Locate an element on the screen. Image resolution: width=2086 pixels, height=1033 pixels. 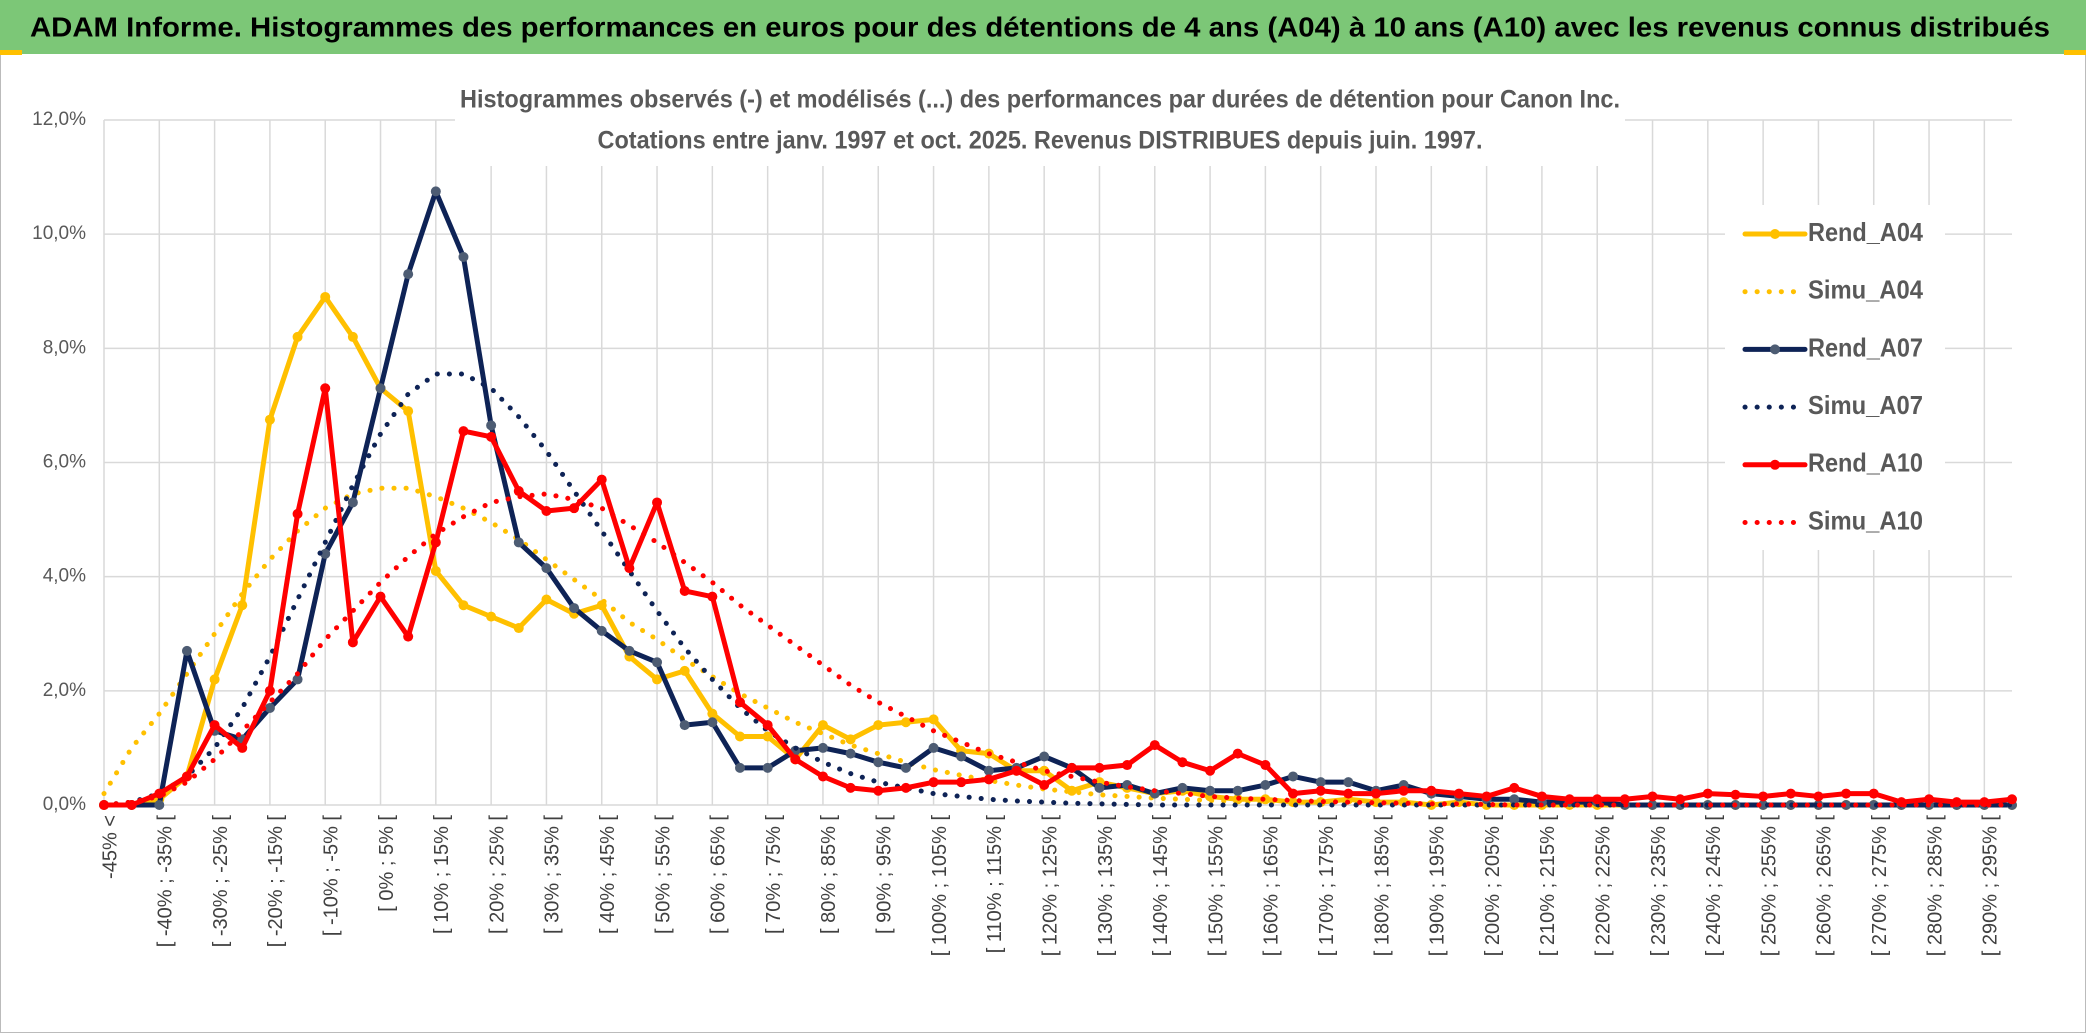
x-tick-label: [ 120% ; 125% [ is located at coordinates (1050, 886).